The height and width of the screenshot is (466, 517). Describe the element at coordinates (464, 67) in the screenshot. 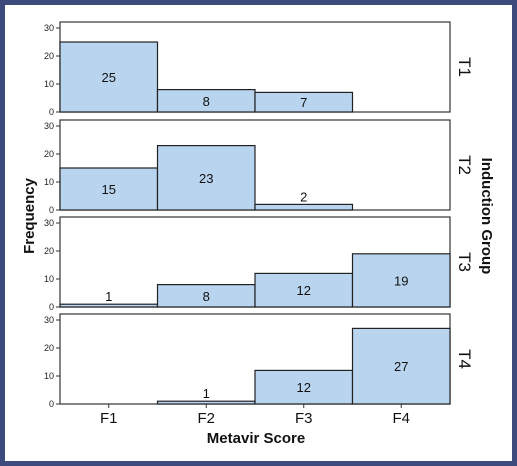

I see `panel-label-t1: T1` at that location.